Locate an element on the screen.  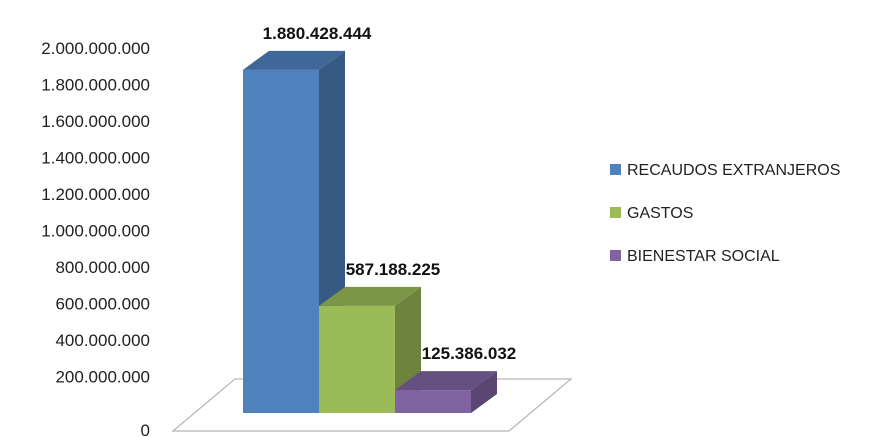
bar-side is located at coordinates (484, 392).